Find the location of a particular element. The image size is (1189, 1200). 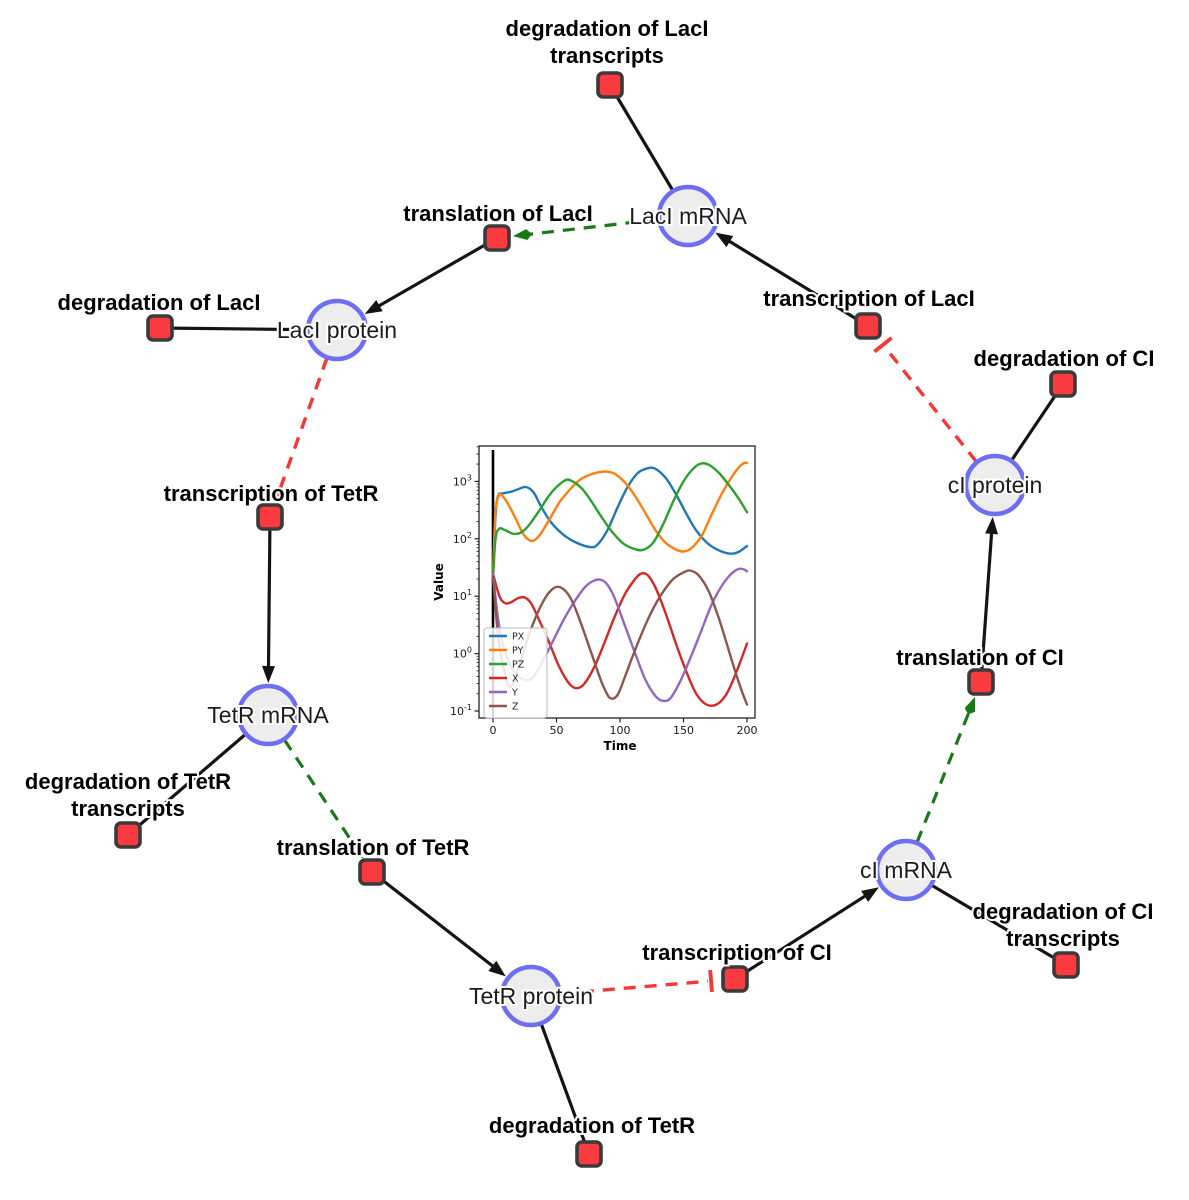

edge-inhibition-ci-protein-to-transcription-laci-tbar-icon is located at coordinates (883, 345).